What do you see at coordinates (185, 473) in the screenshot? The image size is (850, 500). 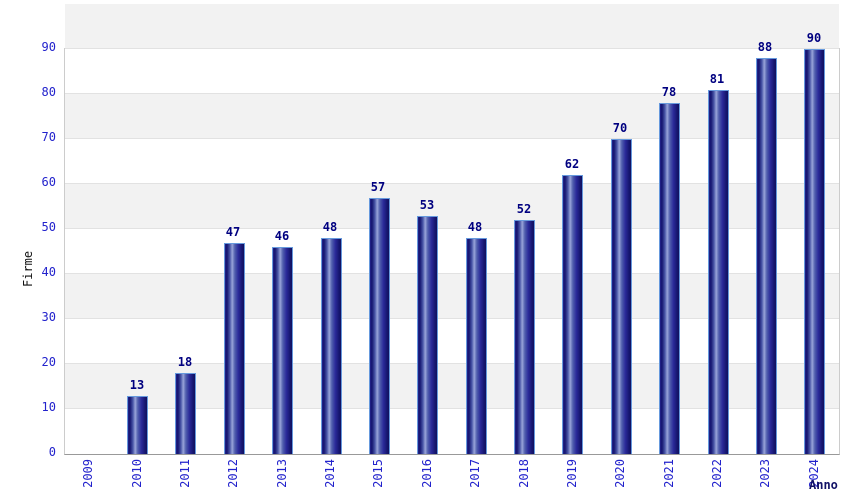 I see `x-tick-label: 2011` at bounding box center [185, 473].